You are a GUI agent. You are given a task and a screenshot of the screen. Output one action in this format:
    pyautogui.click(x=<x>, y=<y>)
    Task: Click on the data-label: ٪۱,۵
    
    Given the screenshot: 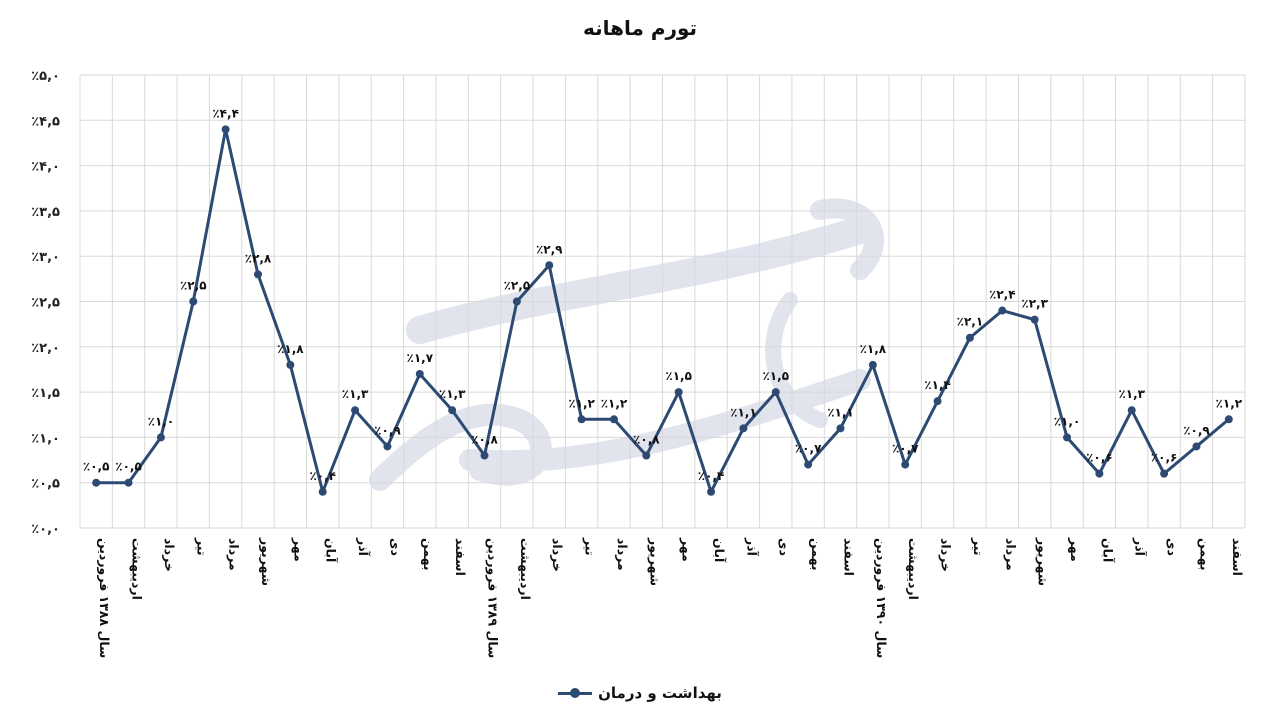 What is the action you would take?
    pyautogui.click(x=678, y=376)
    